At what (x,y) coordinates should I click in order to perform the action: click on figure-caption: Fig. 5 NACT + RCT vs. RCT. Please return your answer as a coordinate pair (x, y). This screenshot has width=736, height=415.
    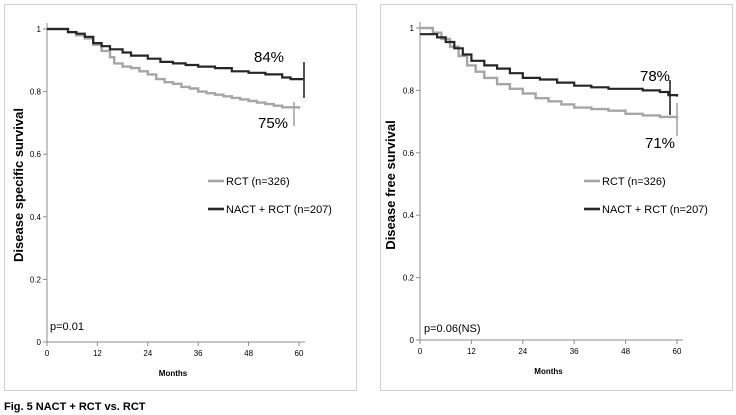
    Looking at the image, I should click on (75, 407).